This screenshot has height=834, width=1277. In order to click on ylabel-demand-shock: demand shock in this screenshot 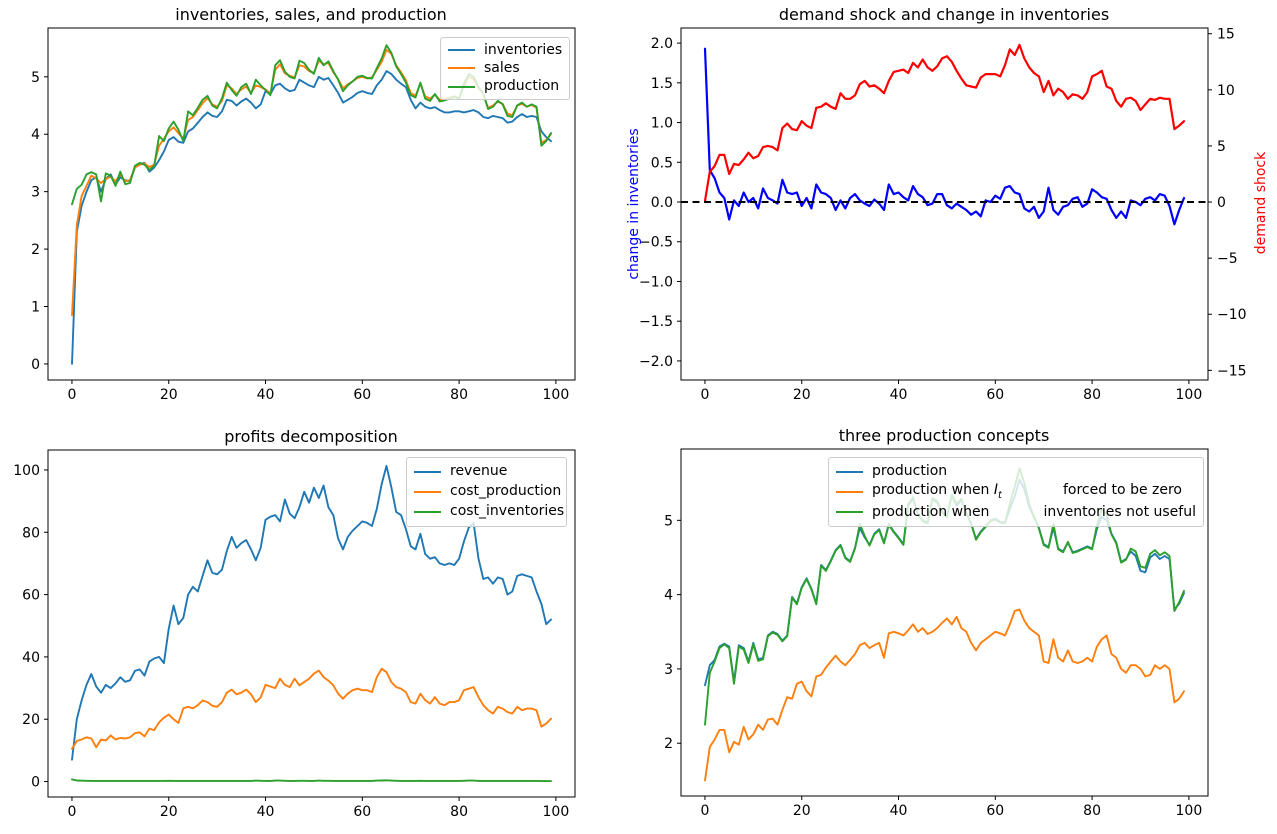, I will do `click(1261, 203)`.